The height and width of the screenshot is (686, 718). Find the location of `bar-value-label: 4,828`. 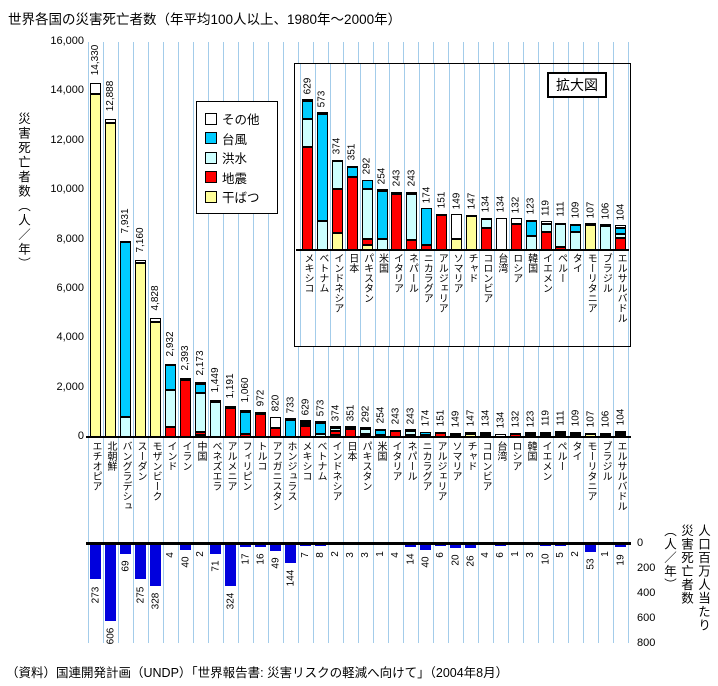

bar-value-label: 4,828 is located at coordinates (155, 298).